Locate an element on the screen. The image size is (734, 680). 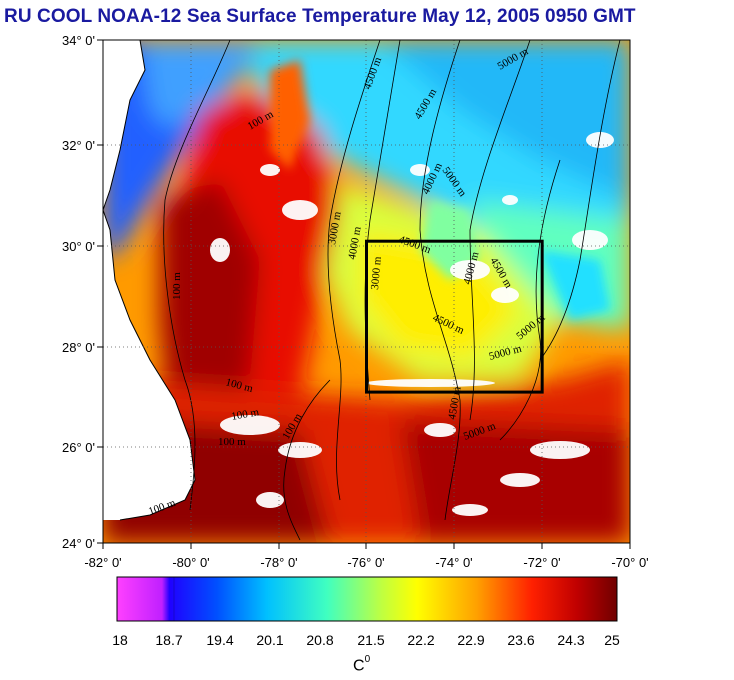
lon-label: -70° 0' is located at coordinates (629, 562).